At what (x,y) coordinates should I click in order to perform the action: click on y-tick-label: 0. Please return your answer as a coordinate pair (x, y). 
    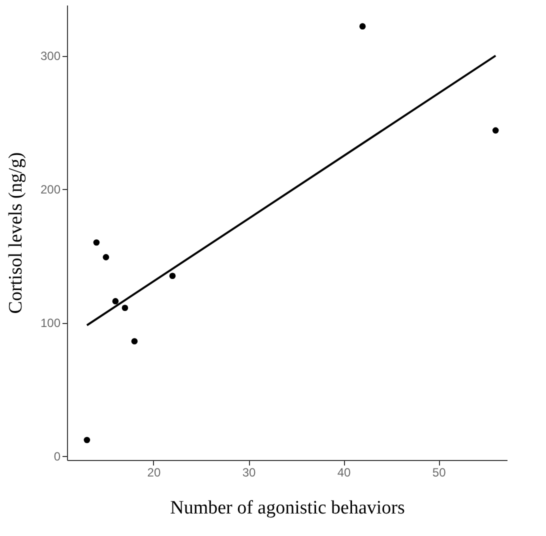
    Looking at the image, I should click on (57, 456).